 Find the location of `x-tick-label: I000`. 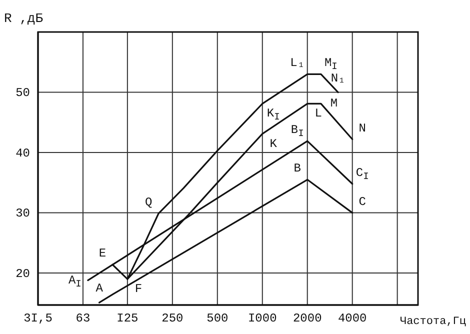

x-tick-label: I000 is located at coordinates (262, 319).